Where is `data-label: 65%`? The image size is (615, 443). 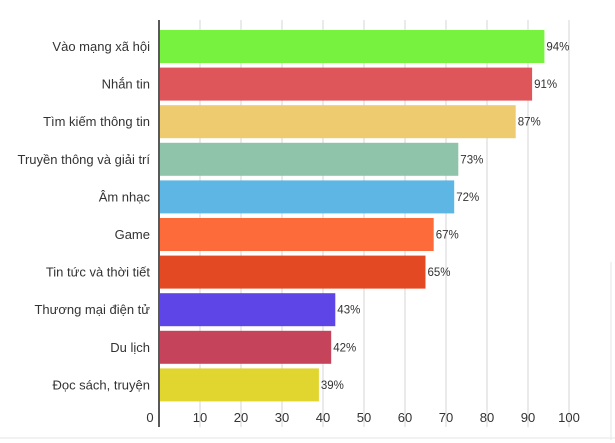
data-label: 65% is located at coordinates (439, 273).